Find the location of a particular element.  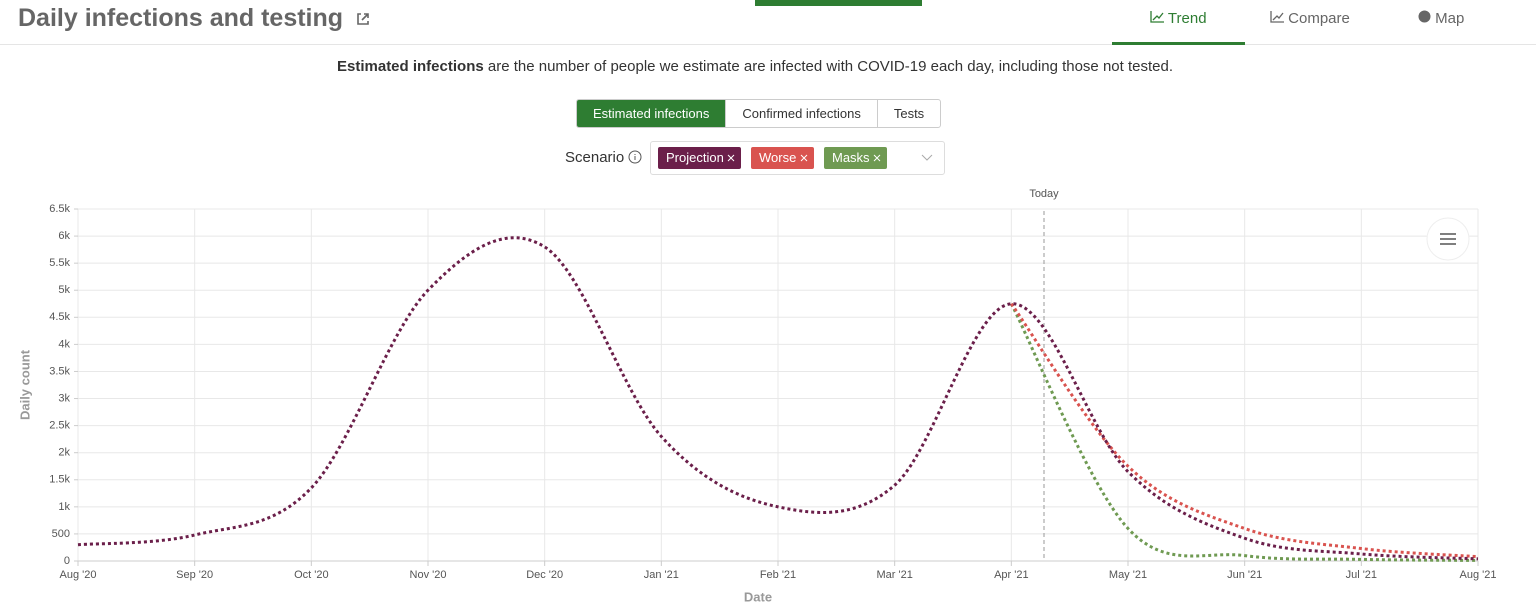

x-tick-label: Nov '20 is located at coordinates (428, 575).